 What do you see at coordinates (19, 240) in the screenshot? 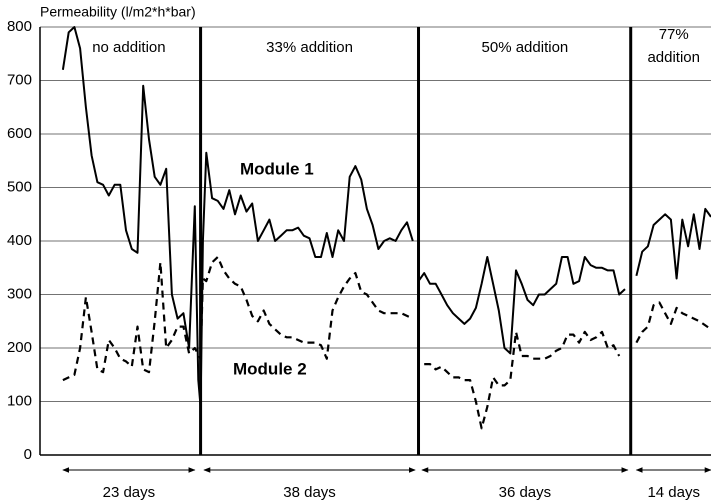
I see `y-tick-label: 400` at bounding box center [19, 240].